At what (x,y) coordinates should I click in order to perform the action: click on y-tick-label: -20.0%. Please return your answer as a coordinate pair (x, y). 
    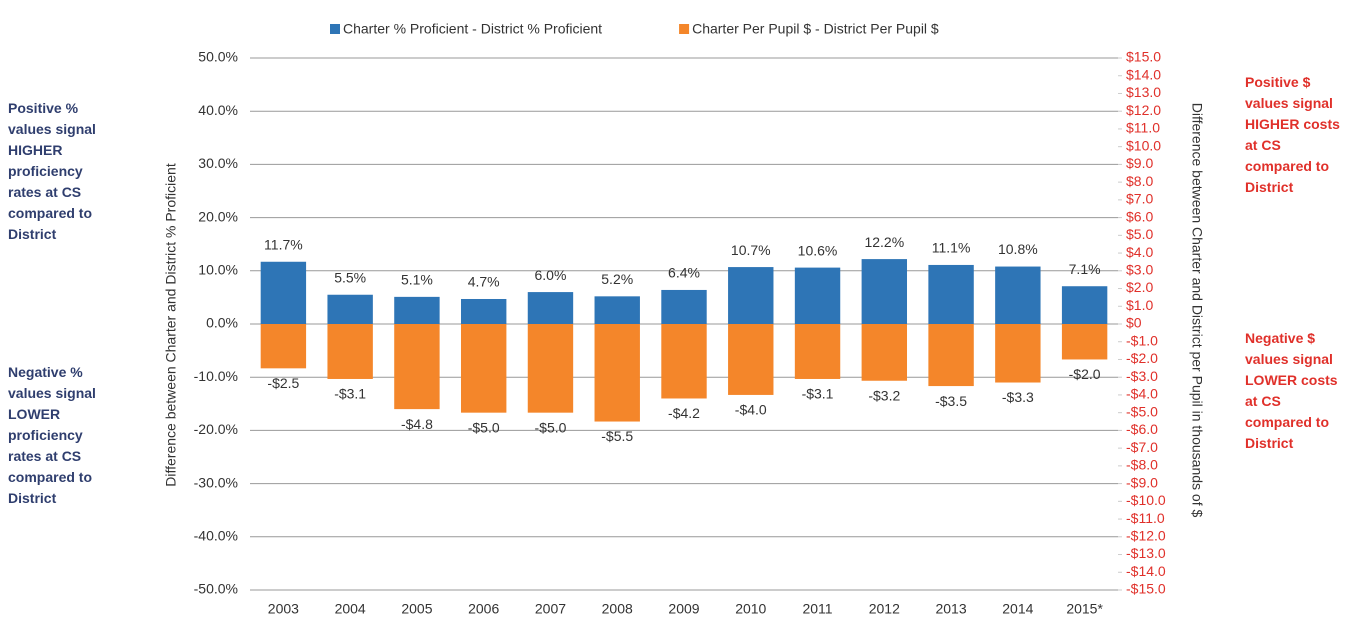
    Looking at the image, I should click on (216, 429).